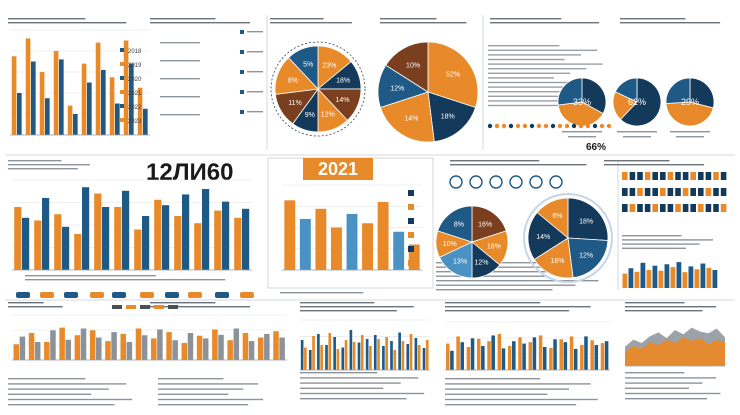 The width and height of the screenshot is (740, 415). I want to click on slice-label: 11%, so click(295, 103).